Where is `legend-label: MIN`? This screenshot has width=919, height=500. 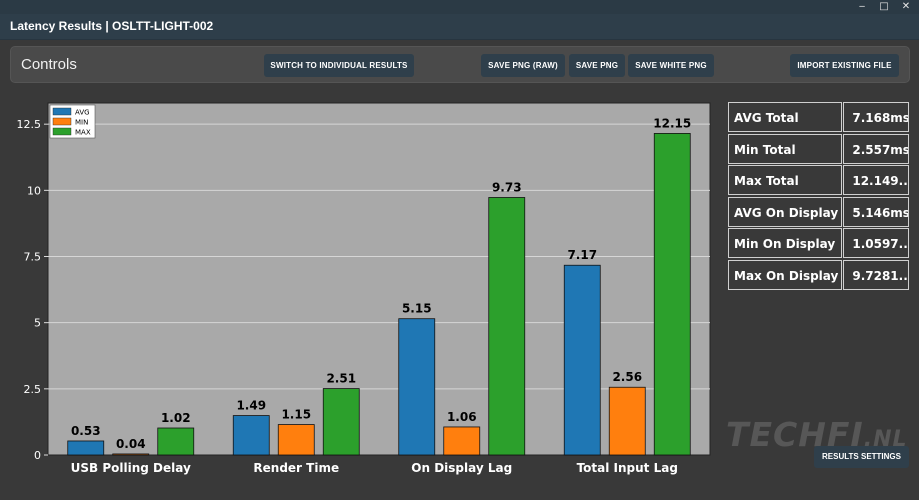 legend-label: MIN is located at coordinates (81, 123).